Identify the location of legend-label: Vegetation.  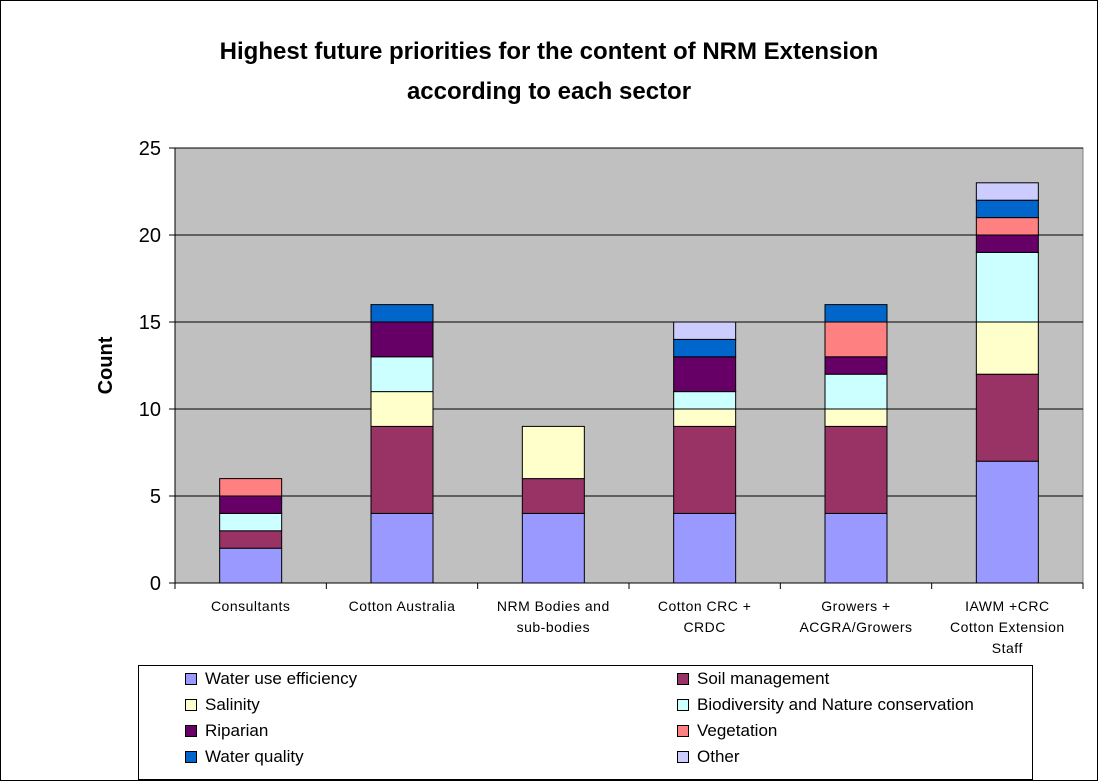
(737, 730).